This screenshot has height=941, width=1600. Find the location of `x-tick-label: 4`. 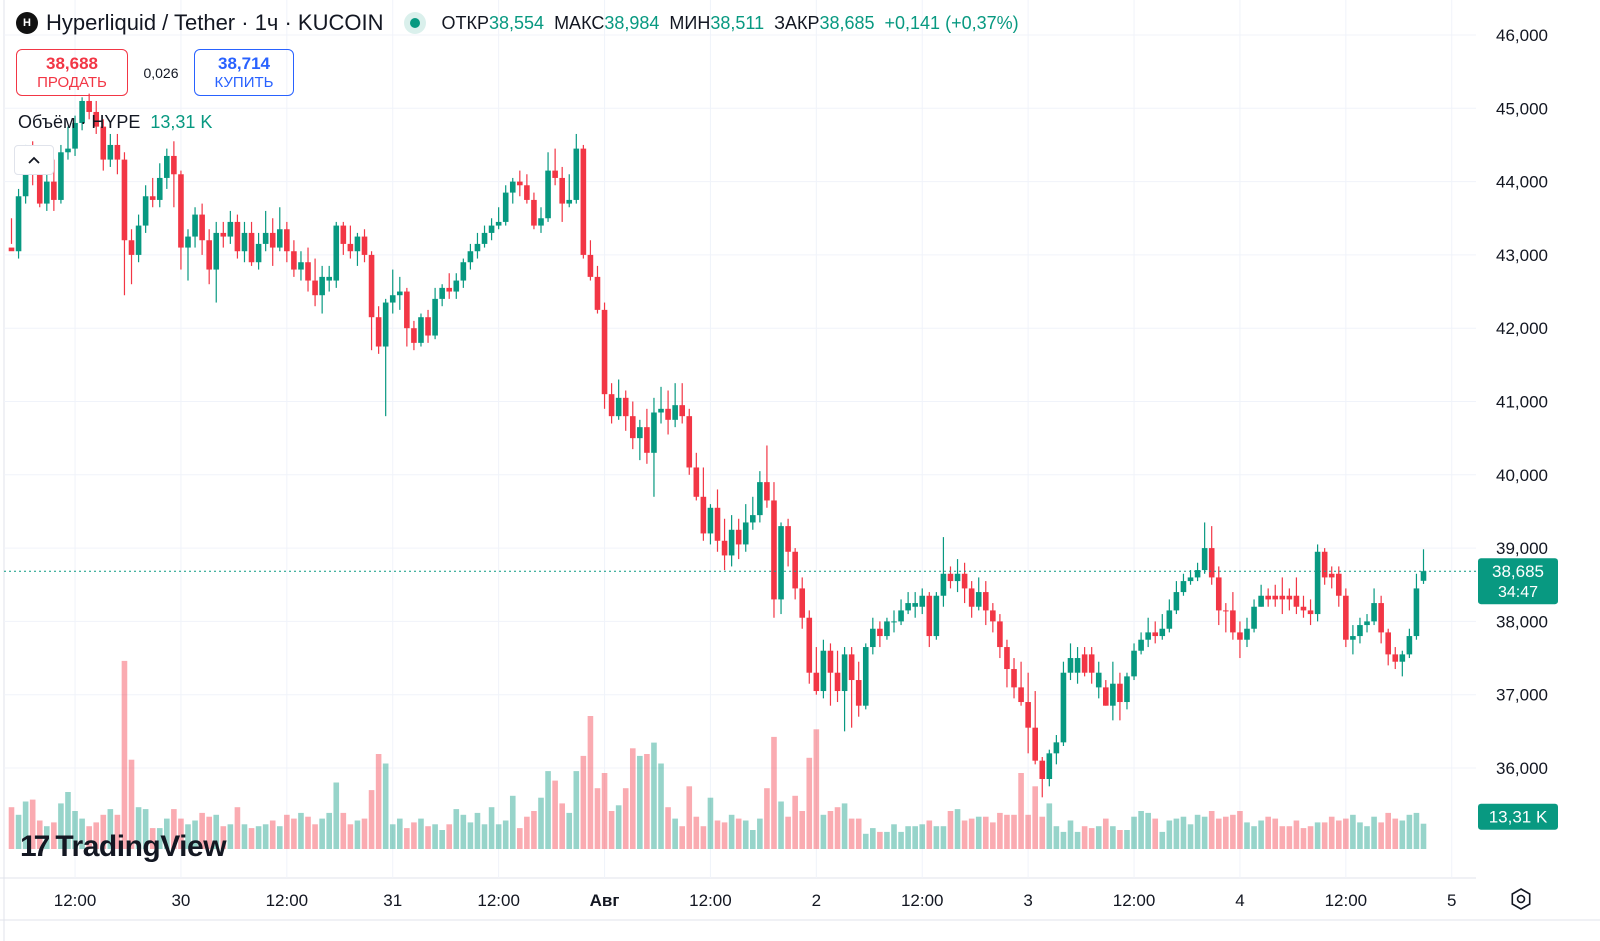

x-tick-label: 4 is located at coordinates (1239, 900).